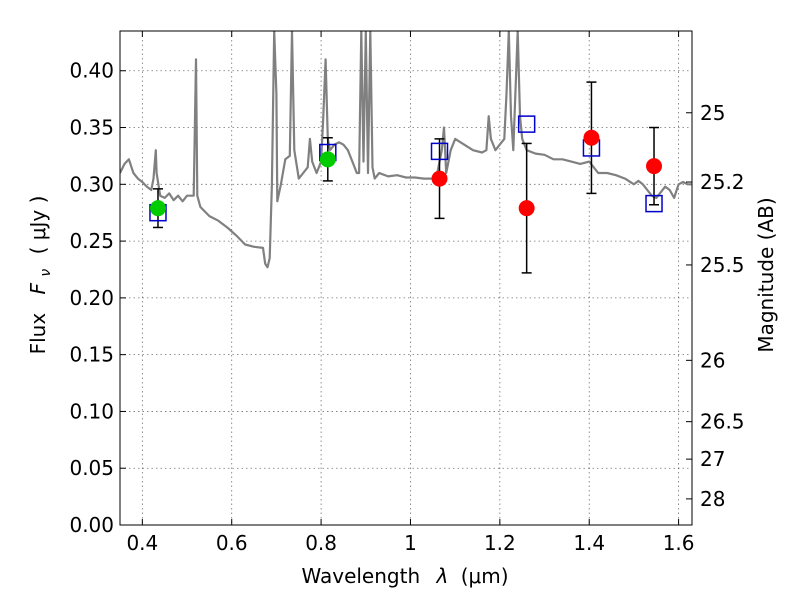 This screenshot has width=800, height=600. I want to click on x-axis-label-symbol: λ, so click(442, 576).